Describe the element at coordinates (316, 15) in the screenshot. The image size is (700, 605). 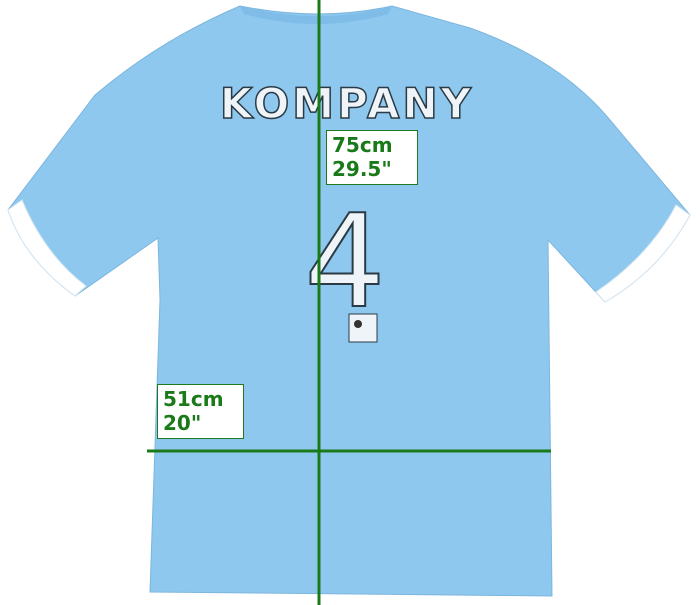
I see `shirt-collar` at that location.